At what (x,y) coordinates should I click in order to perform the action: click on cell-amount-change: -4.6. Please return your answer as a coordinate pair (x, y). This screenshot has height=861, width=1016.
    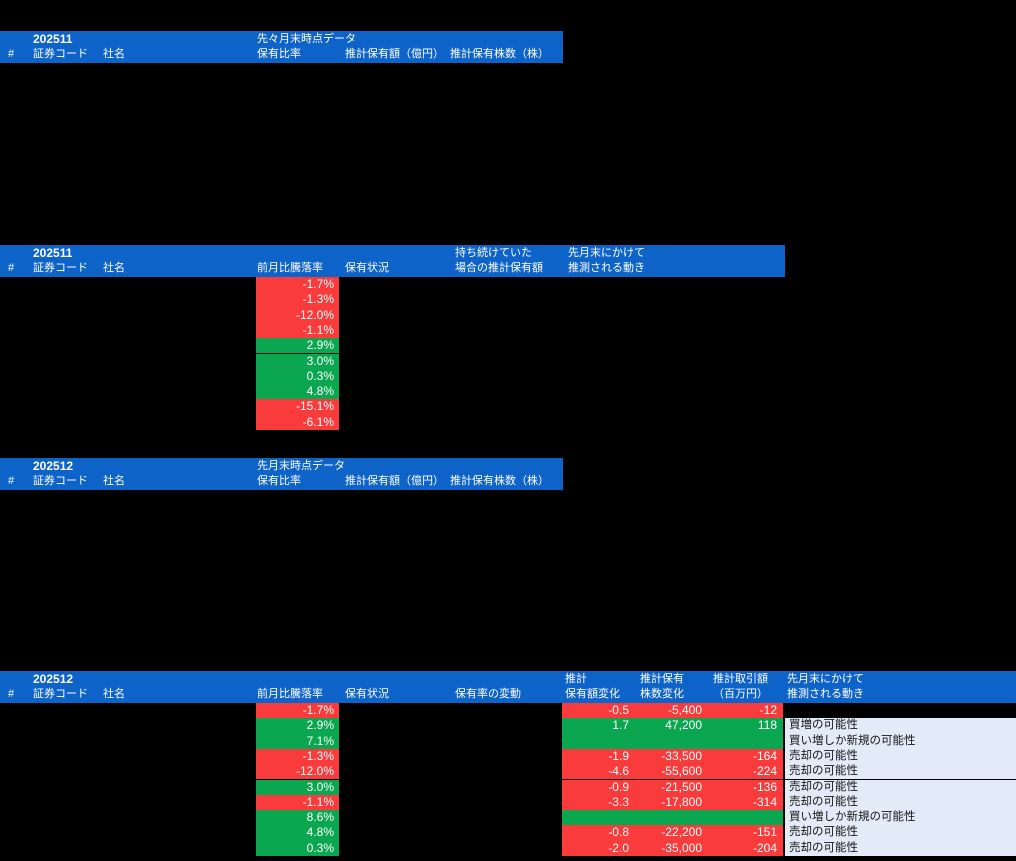
    Looking at the image, I should click on (598, 772).